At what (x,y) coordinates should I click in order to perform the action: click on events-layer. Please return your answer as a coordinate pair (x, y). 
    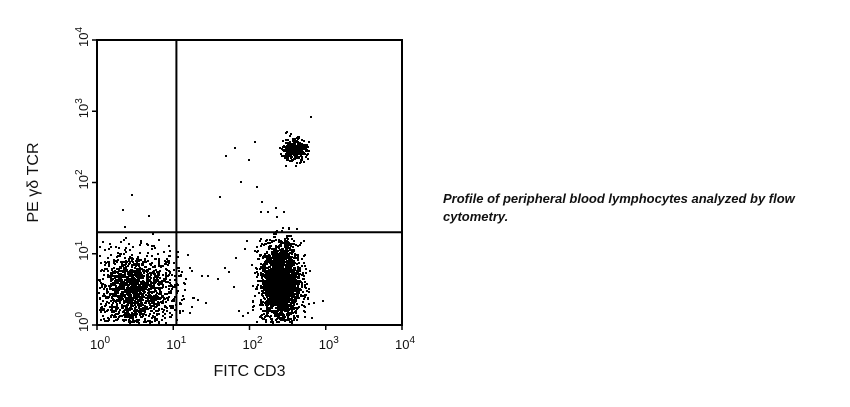
    Looking at the image, I should click on (211, 220).